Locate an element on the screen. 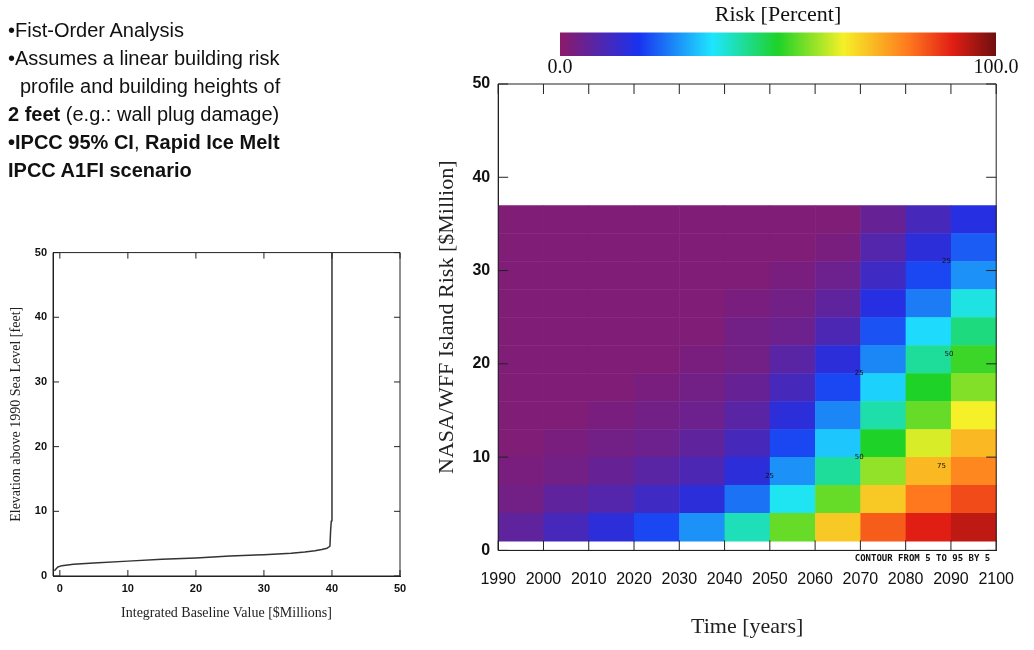 The height and width of the screenshot is (650, 1034). x-tick-label: 1990 is located at coordinates (498, 579).